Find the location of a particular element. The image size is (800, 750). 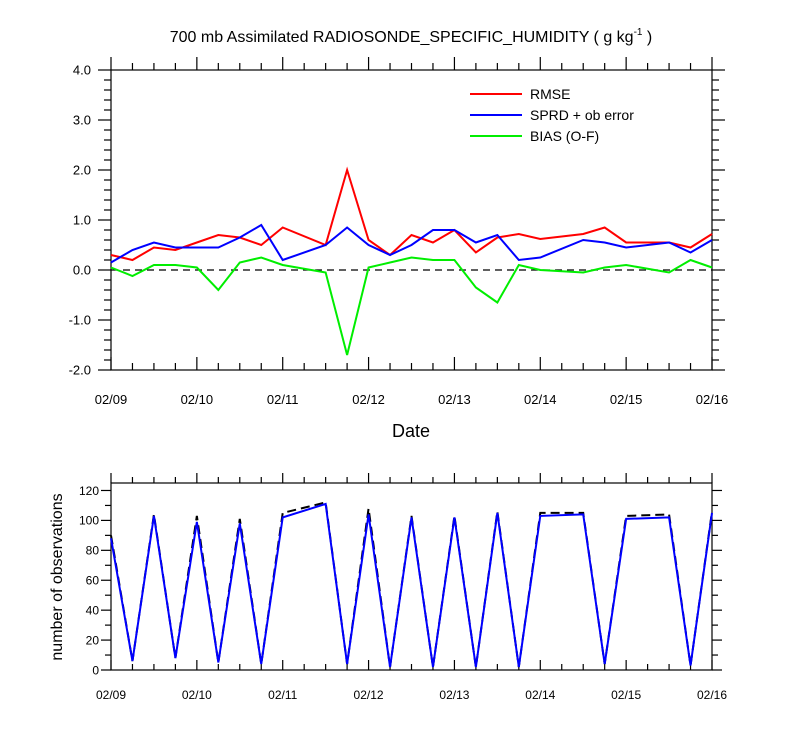

y-tick-label: 120 is located at coordinates (89, 491).